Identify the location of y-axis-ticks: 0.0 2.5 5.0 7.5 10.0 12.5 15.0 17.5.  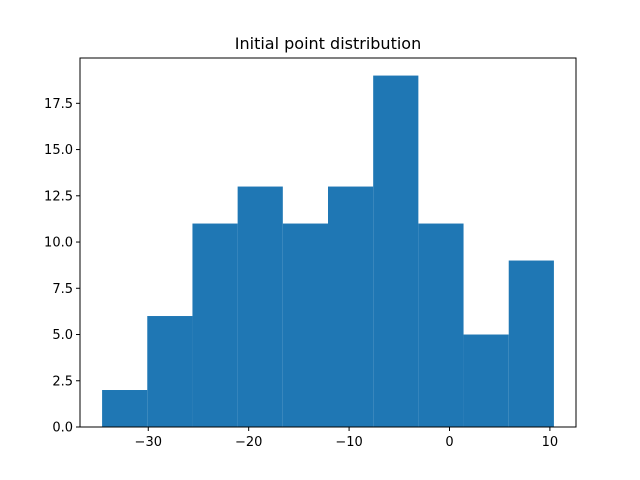
(62, 266).